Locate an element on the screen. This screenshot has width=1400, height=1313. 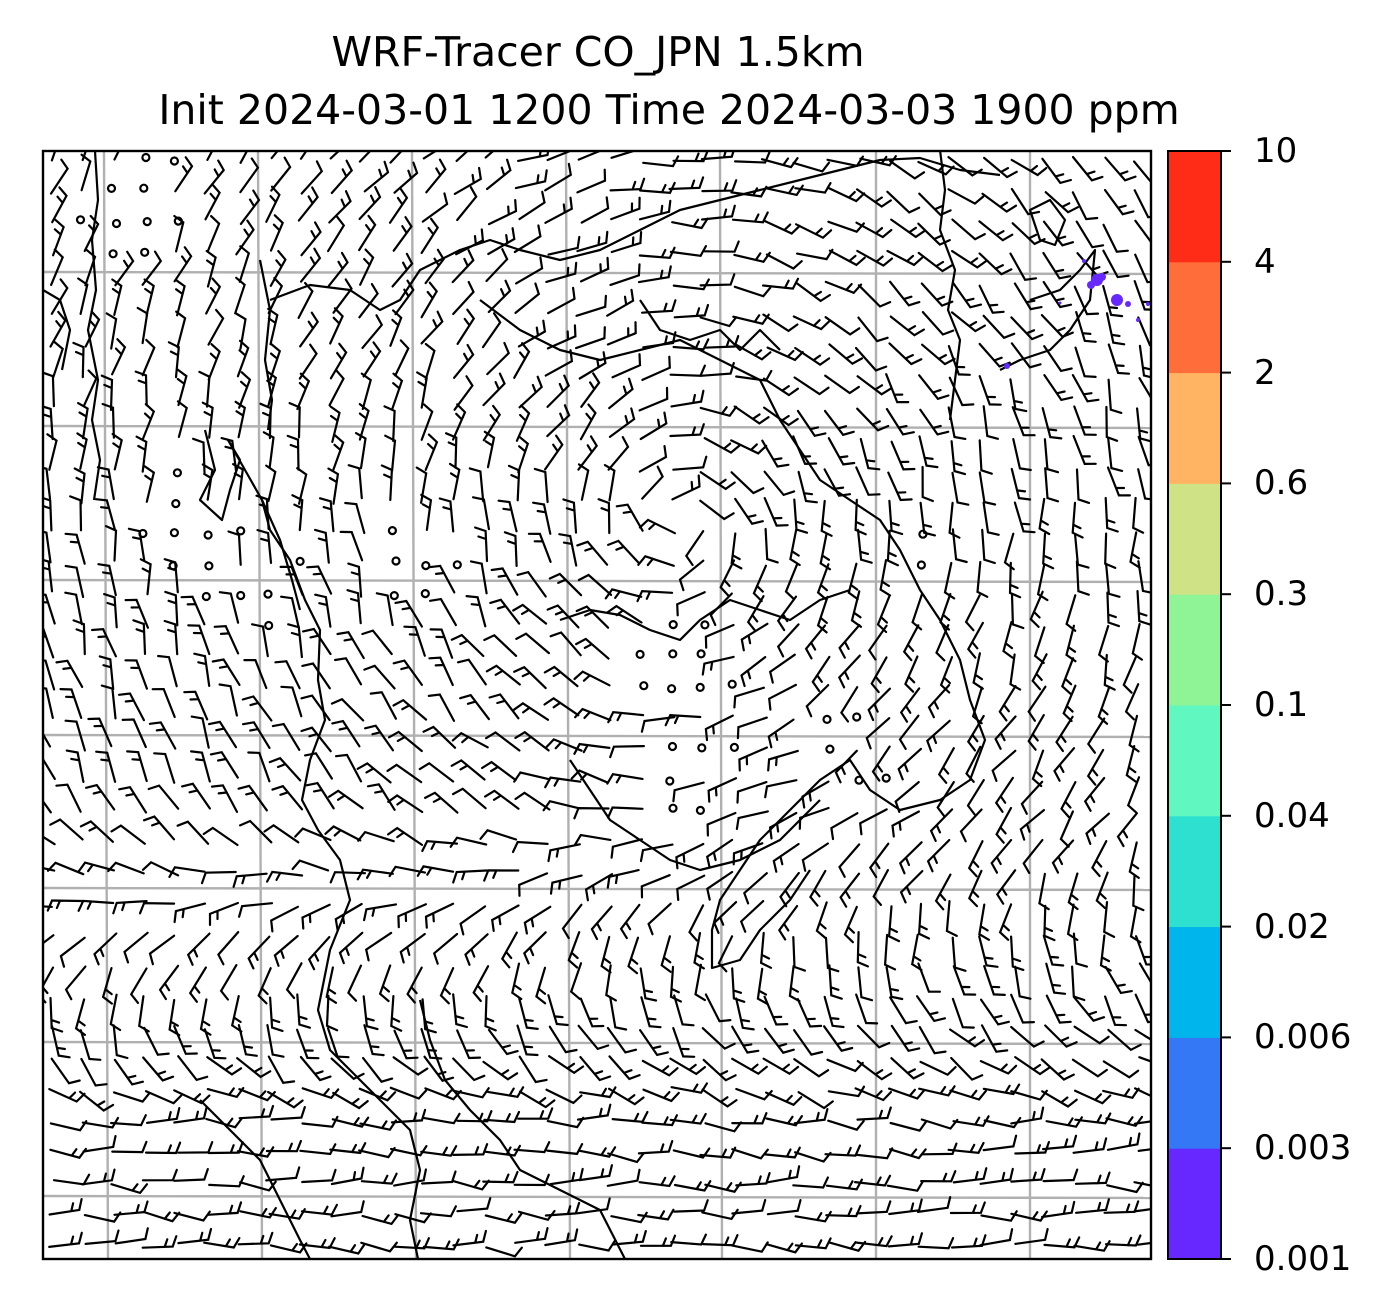
tracer-blob is located at coordinates (1007, 366).